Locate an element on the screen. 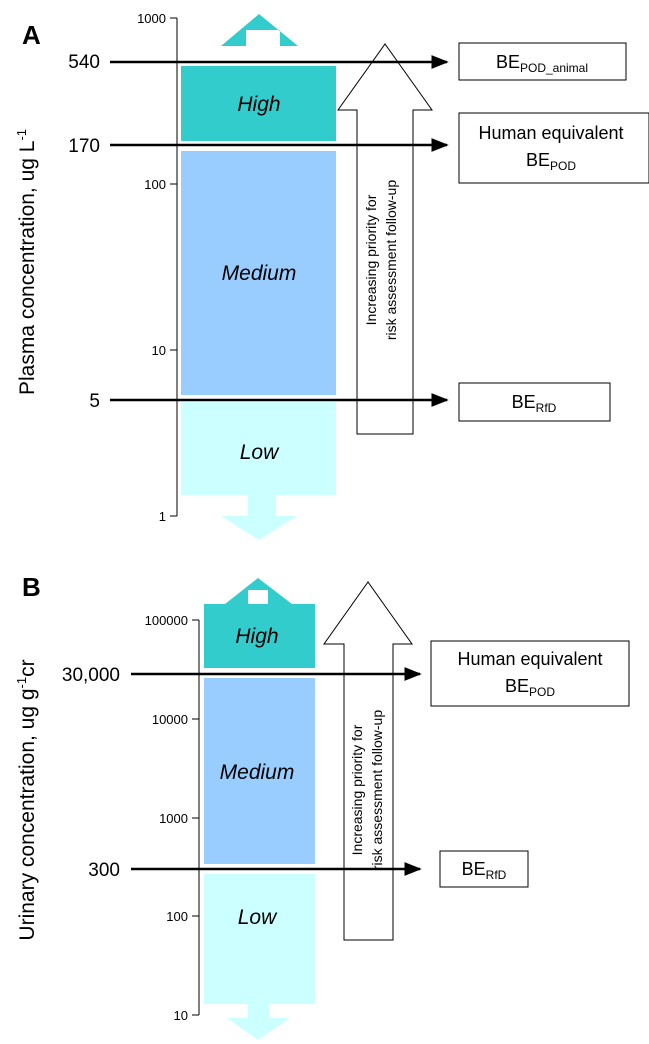 The height and width of the screenshot is (1044, 649). panel-a-box-pod-animal is located at coordinates (542, 61).